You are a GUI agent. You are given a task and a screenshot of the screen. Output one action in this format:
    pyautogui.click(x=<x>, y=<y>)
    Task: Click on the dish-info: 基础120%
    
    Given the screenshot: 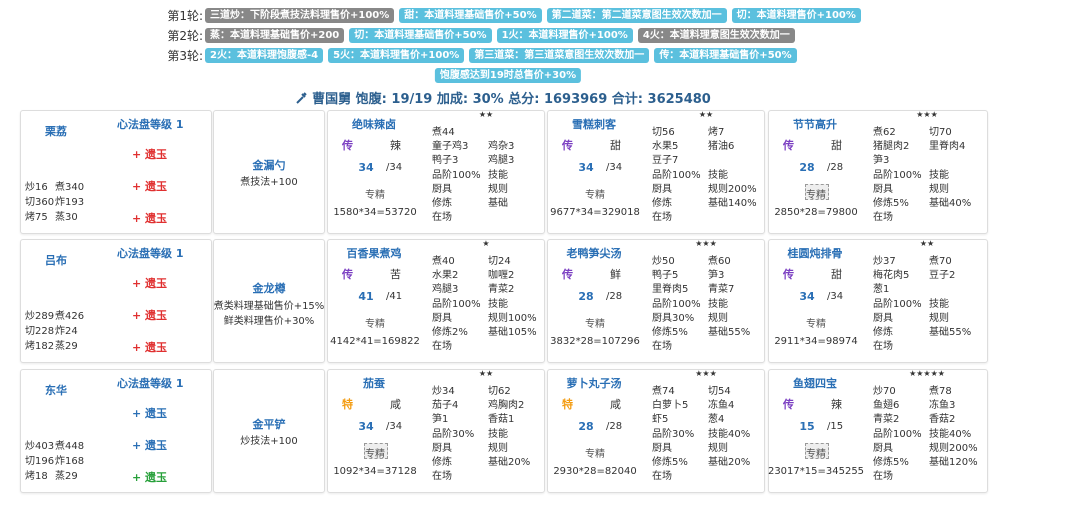 What is the action you would take?
    pyautogui.click(x=953, y=462)
    